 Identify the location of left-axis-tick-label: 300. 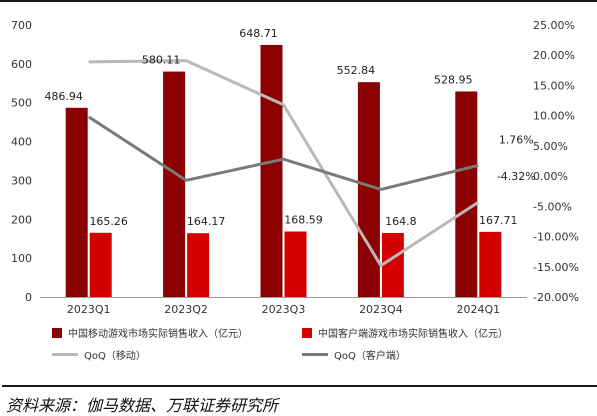
(21, 180).